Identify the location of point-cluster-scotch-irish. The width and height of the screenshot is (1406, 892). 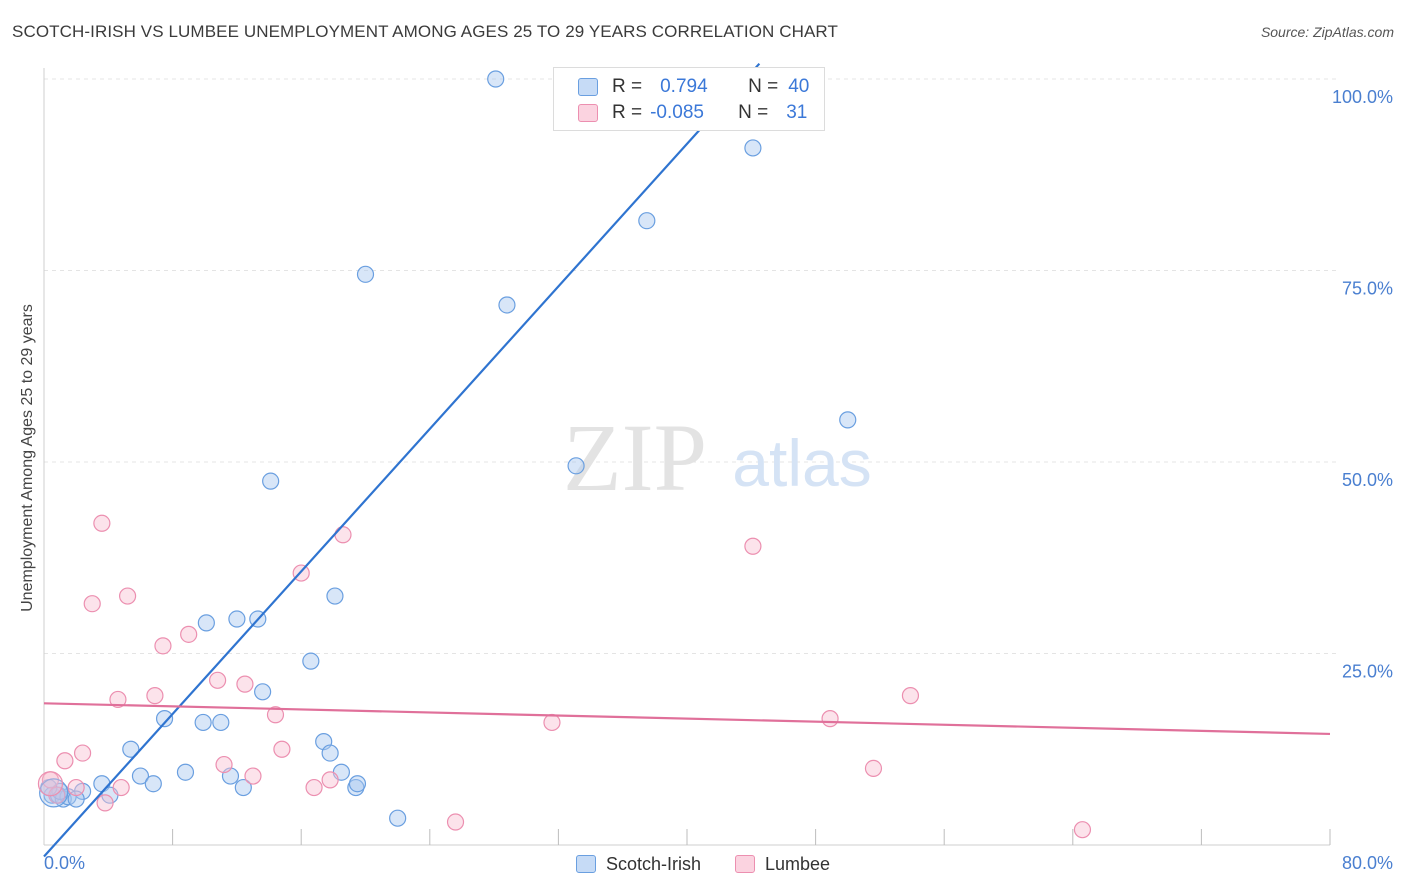
(54, 793).